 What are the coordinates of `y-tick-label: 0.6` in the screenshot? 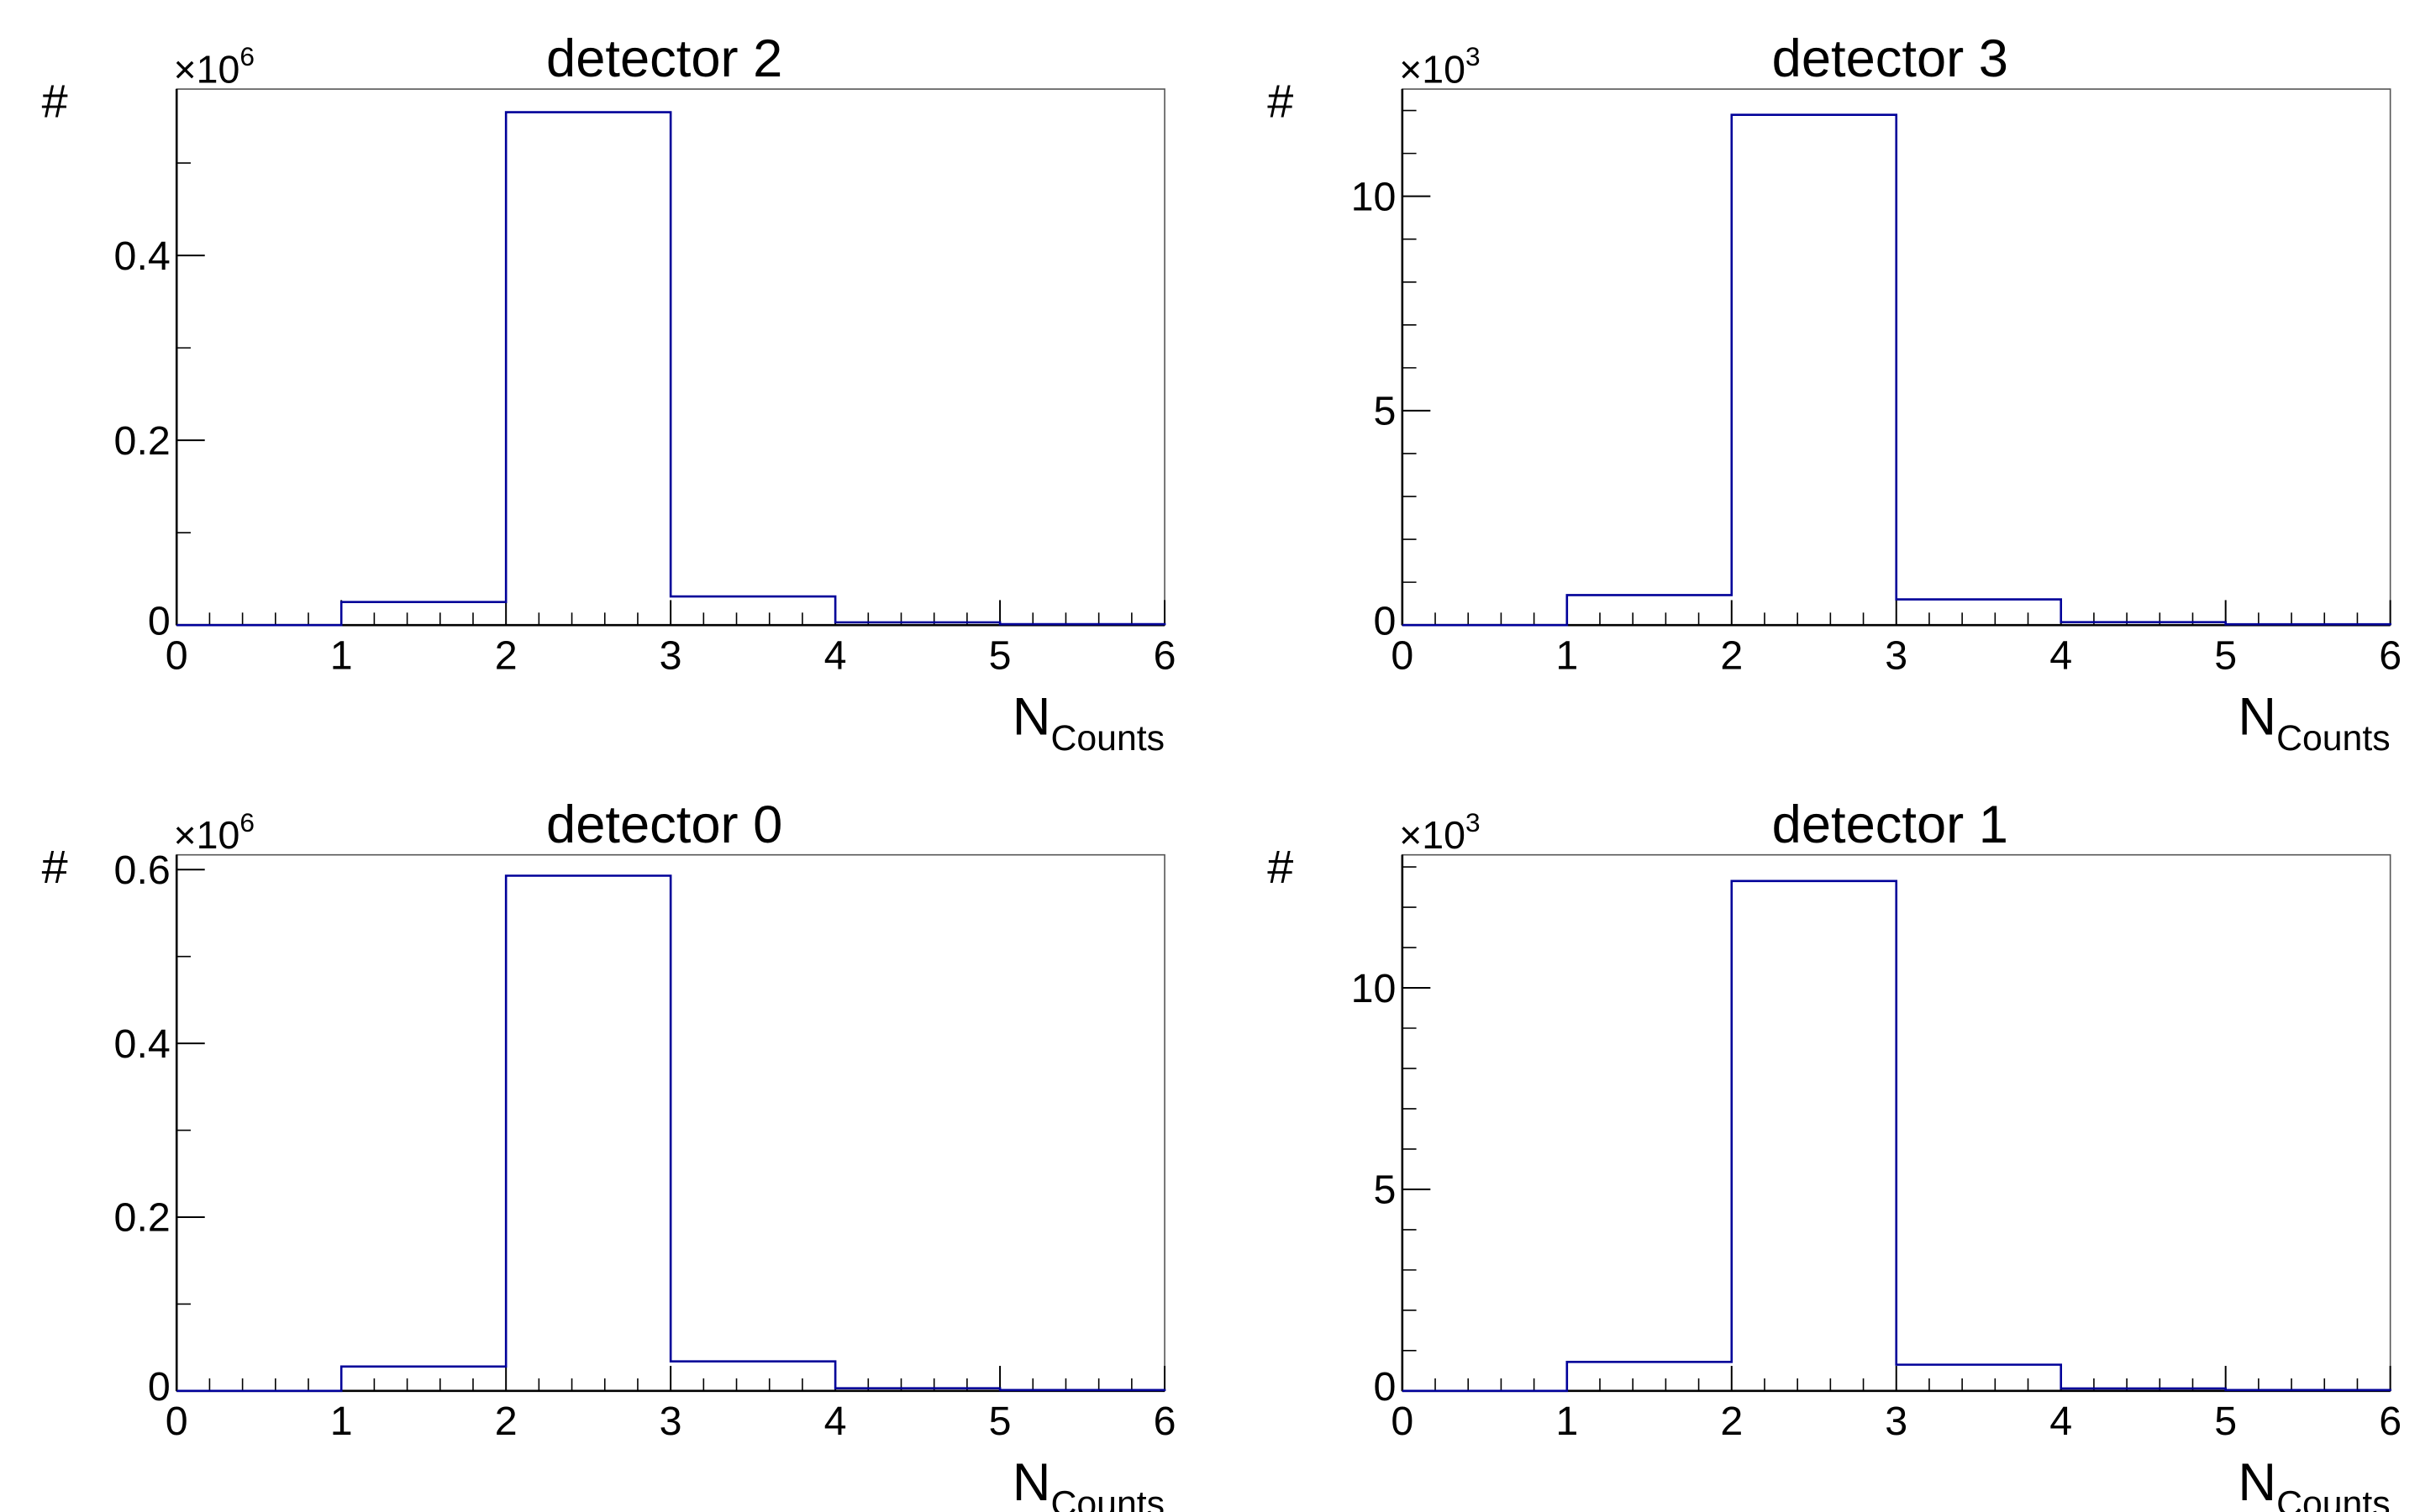 It's located at (142, 870).